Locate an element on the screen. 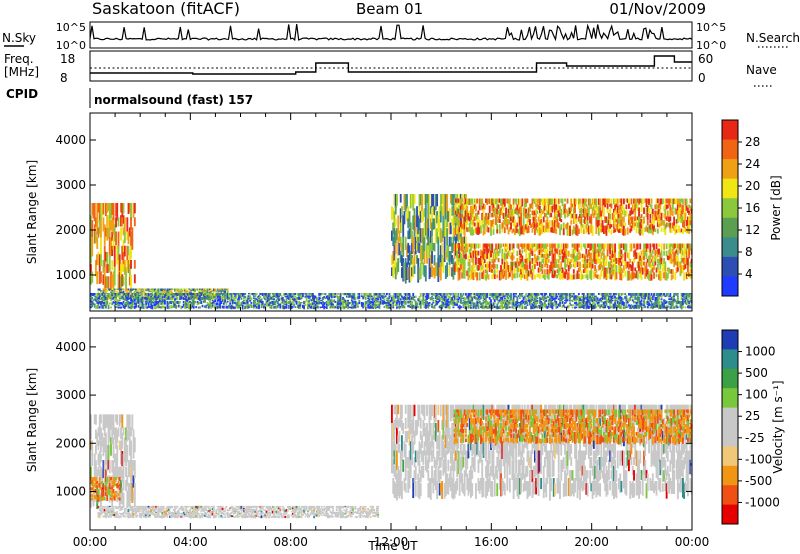  power-y-axis-label: Slant Range [km] is located at coordinates (32, 212).